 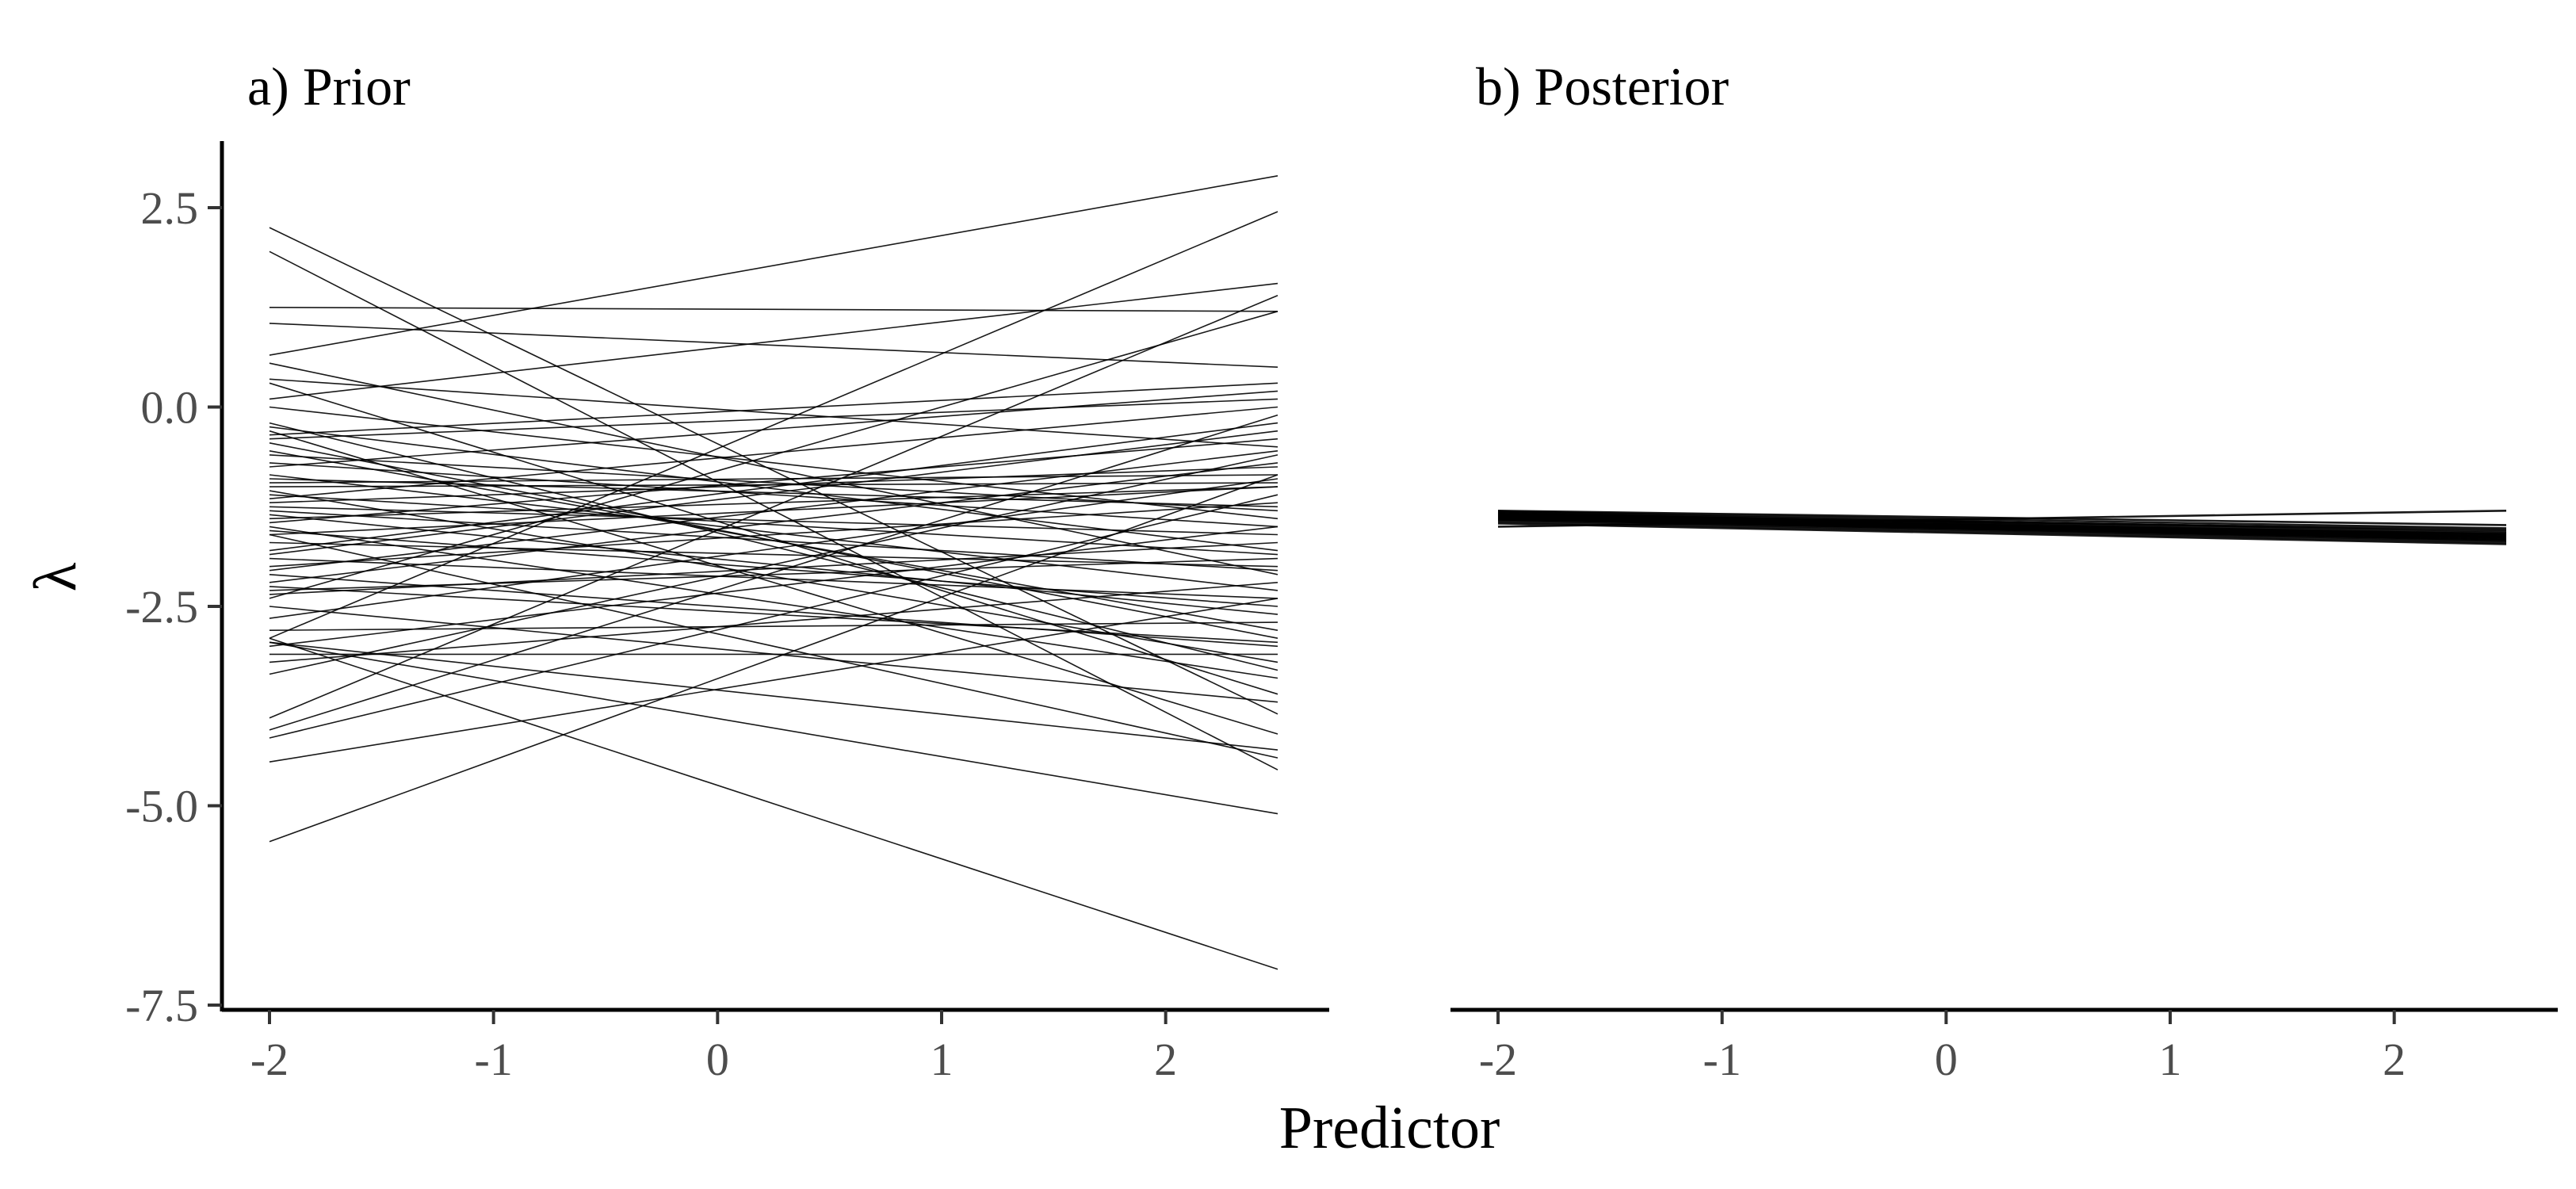 I want to click on prior-x-ticks: -2 -1 0 1 2, so click(x=713, y=1047).